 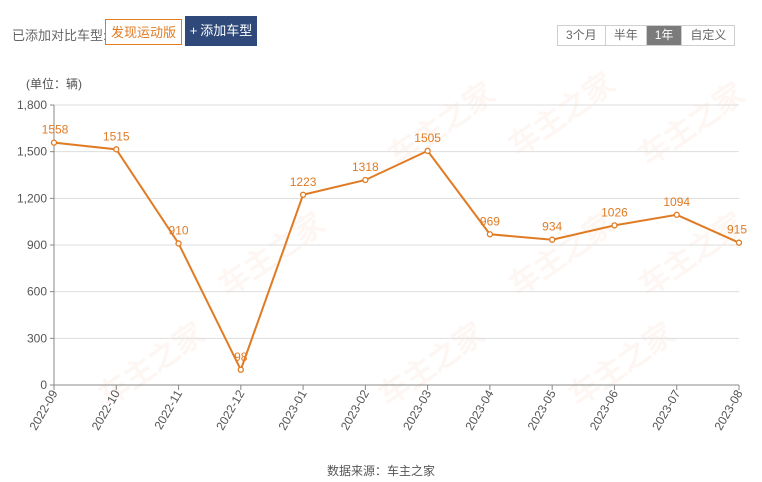 What do you see at coordinates (417, 409) in the screenshot?
I see `x-tick-label: 2023-03` at bounding box center [417, 409].